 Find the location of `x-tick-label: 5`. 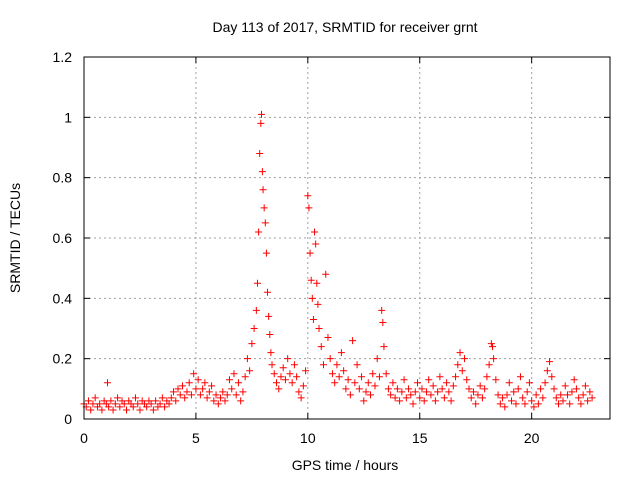

x-tick-label: 5 is located at coordinates (196, 438).